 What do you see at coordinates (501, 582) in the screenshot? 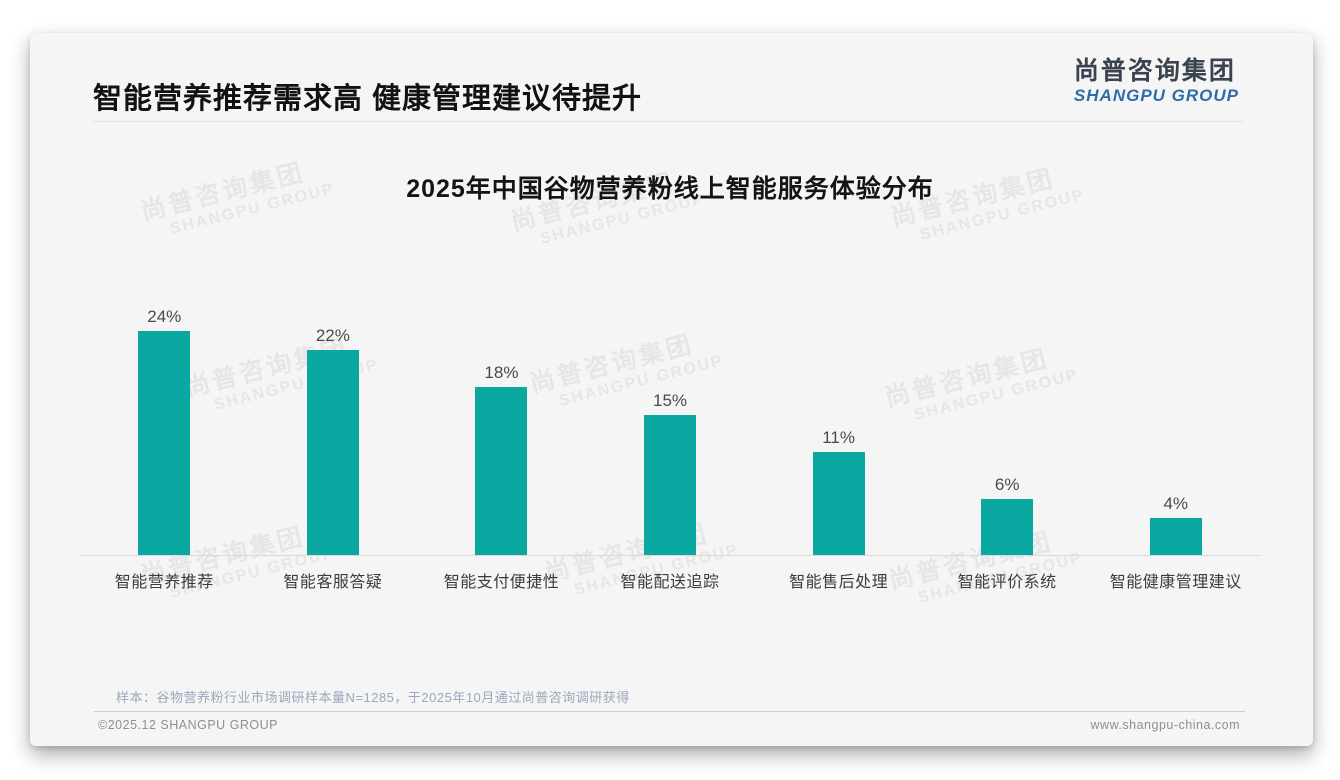
I see `bar-category-label: 智能支付便捷性` at bounding box center [501, 582].